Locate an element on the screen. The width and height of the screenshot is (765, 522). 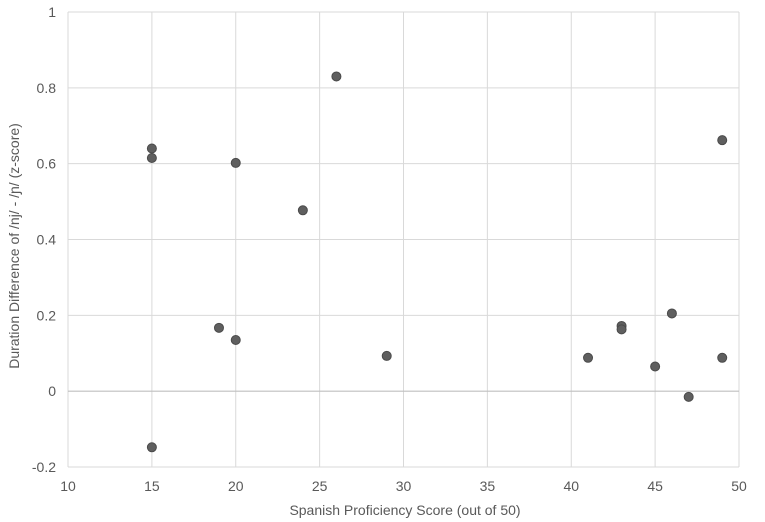
x-tick-label: 30 is located at coordinates (404, 486).